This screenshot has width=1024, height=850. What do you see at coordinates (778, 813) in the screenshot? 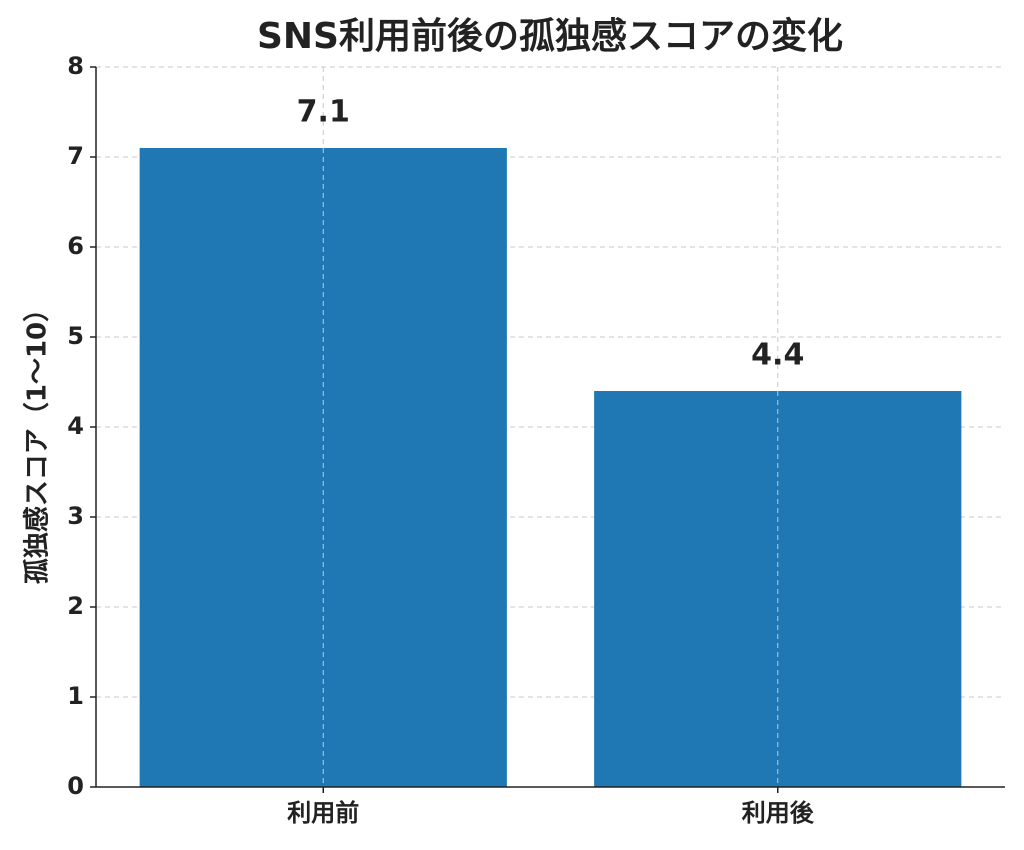
I see `x-tick-label: 利用後` at bounding box center [778, 813].